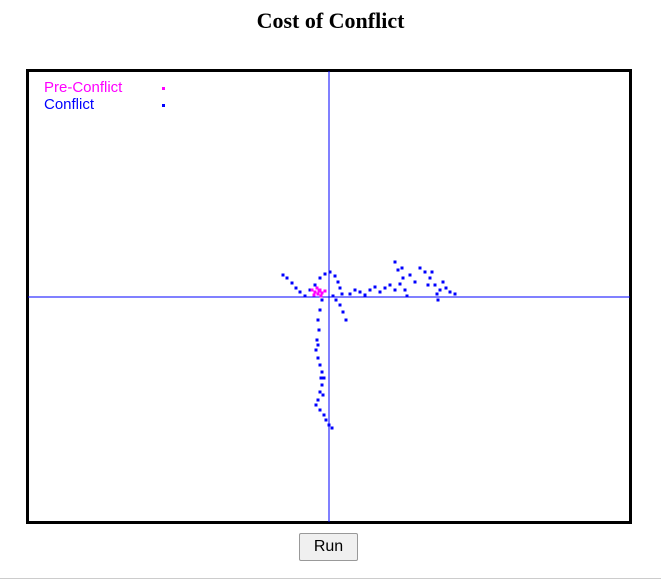 The width and height of the screenshot is (661, 587). Describe the element at coordinates (330, 20) in the screenshot. I see `chart-title: Cost of Conflict` at that location.